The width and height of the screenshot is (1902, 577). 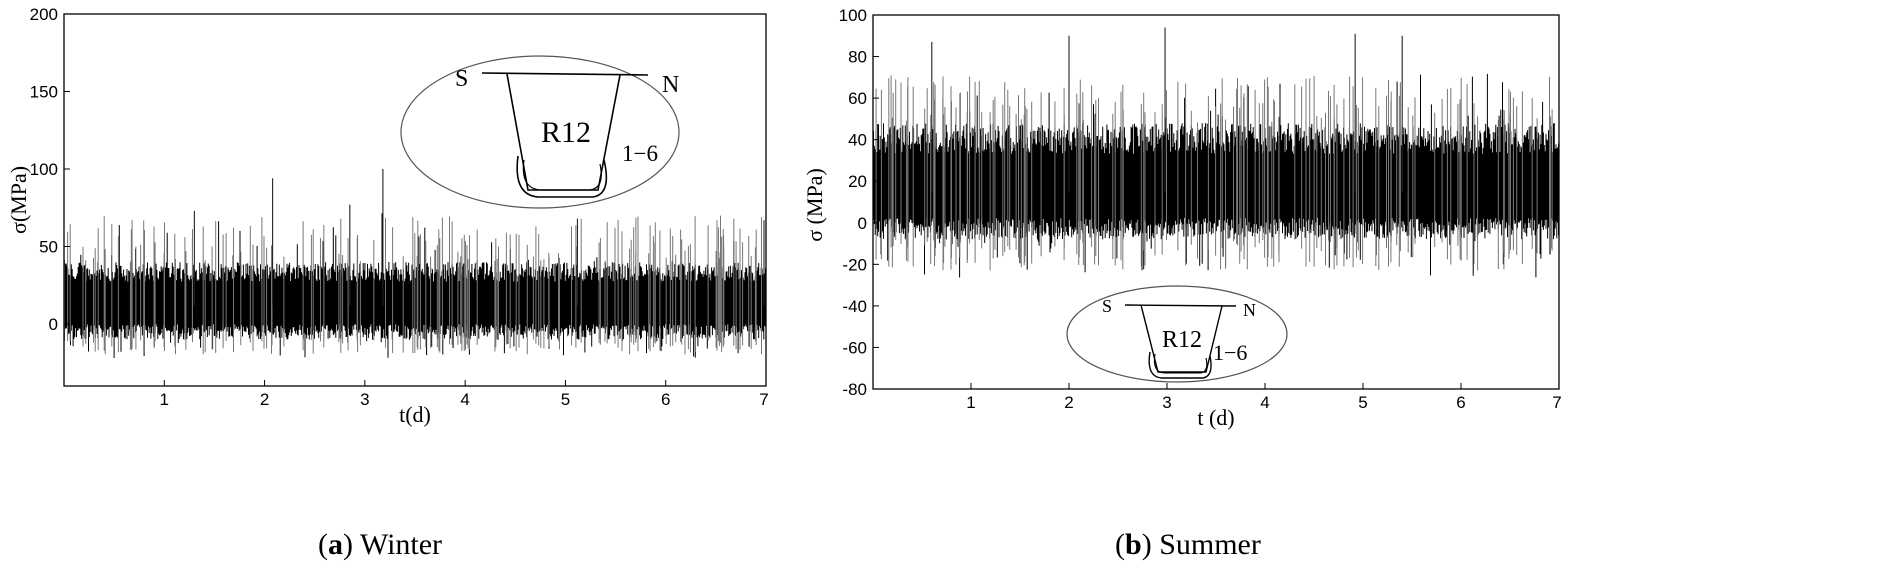 I want to click on inset-sensor-label-b: 1−6, so click(x=1230, y=352).